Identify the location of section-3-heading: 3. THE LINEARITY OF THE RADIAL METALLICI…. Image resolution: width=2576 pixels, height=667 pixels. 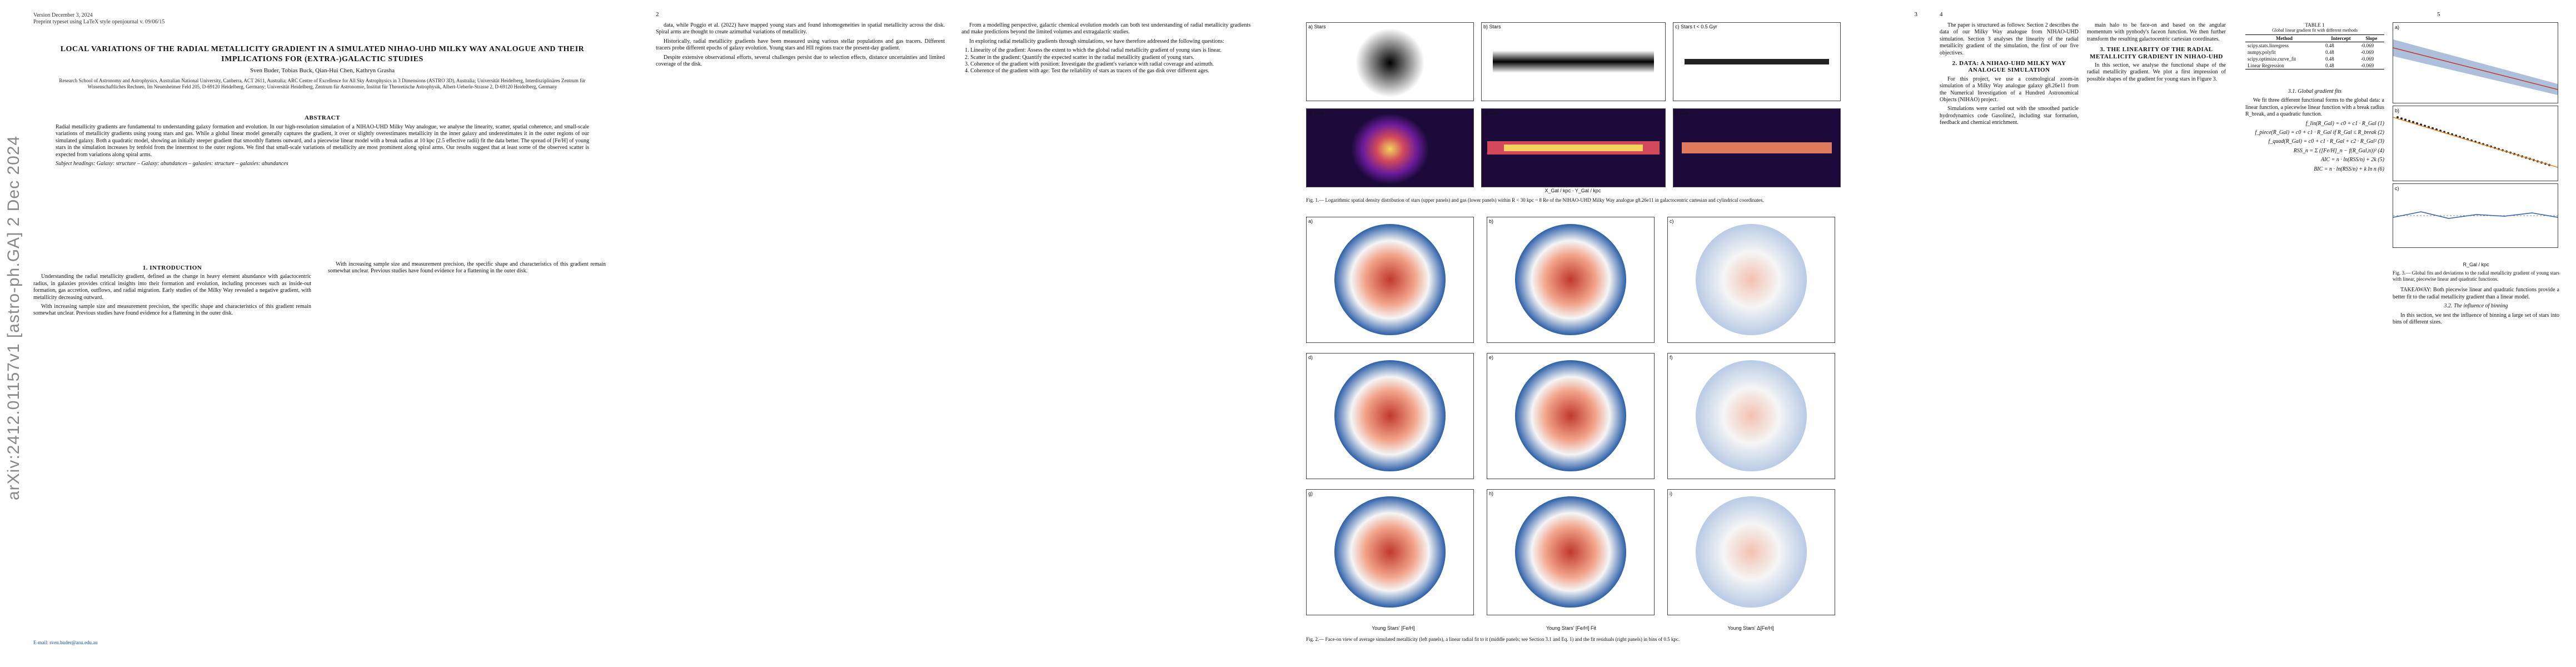
(2156, 53).